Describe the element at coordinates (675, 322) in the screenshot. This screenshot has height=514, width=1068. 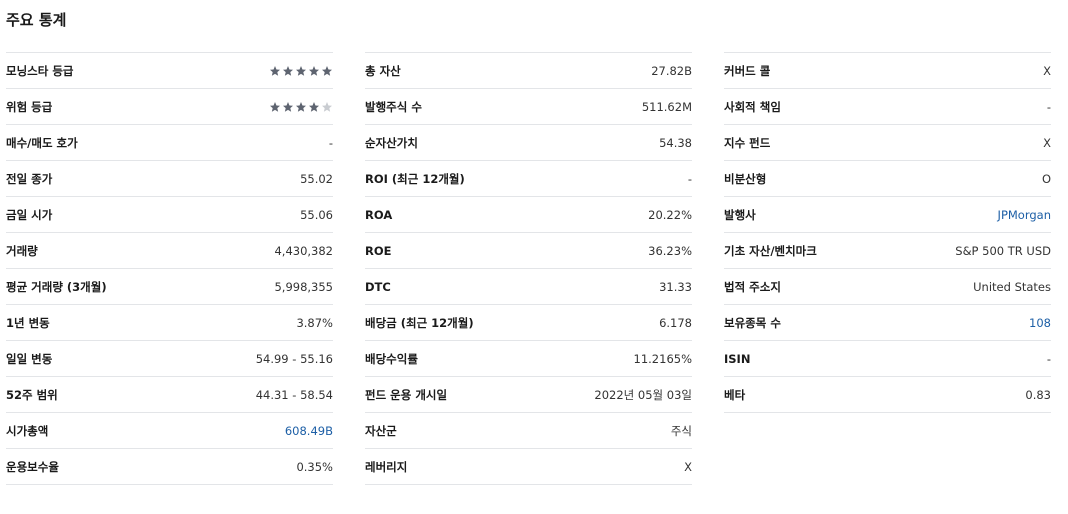
I see `stat-value: 6.178` at that location.